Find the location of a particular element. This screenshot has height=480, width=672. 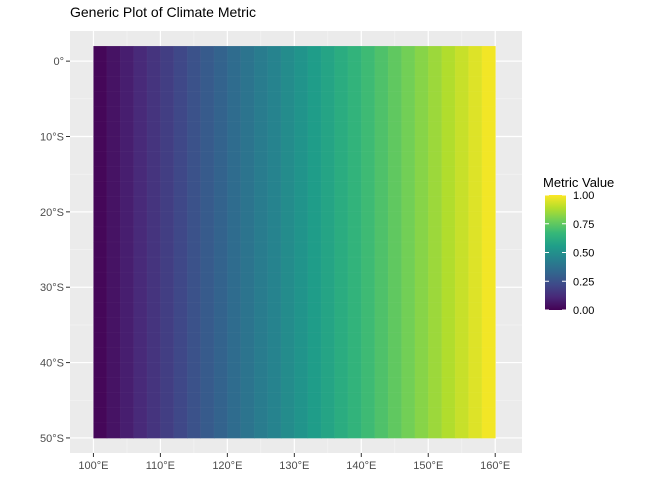

x-tick-label: 160°E is located at coordinates (495, 466).